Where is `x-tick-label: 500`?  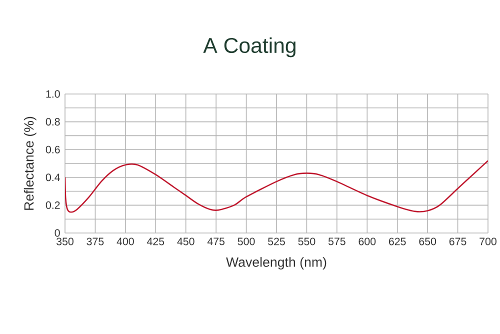 x-tick-label: 500 is located at coordinates (246, 242).